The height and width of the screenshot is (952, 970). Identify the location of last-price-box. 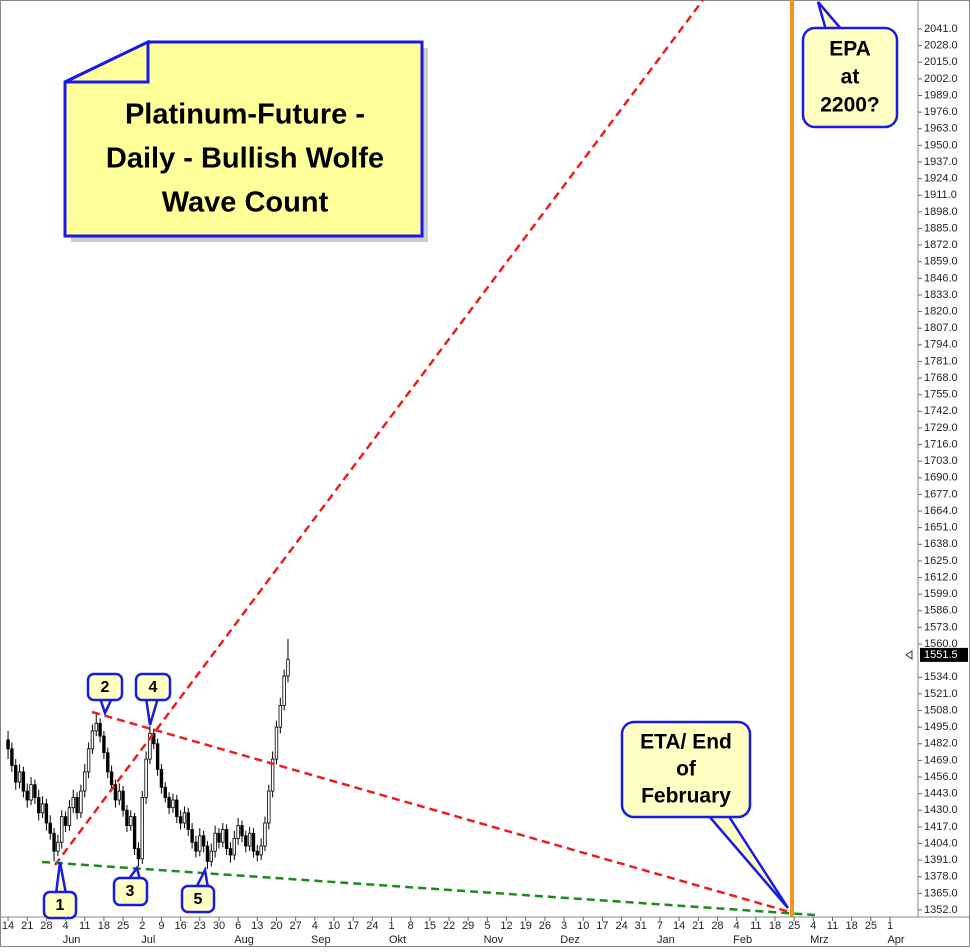
(944, 654).